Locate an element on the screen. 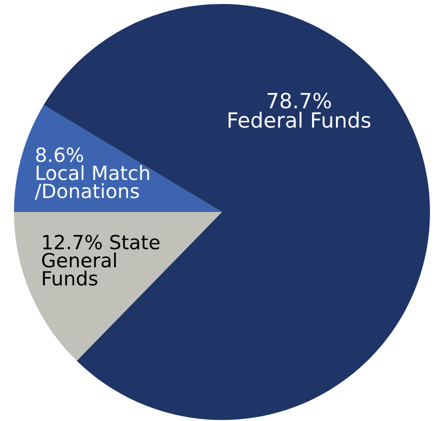 This screenshot has width=441, height=421. pie-slice is located at coordinates (118, 158).